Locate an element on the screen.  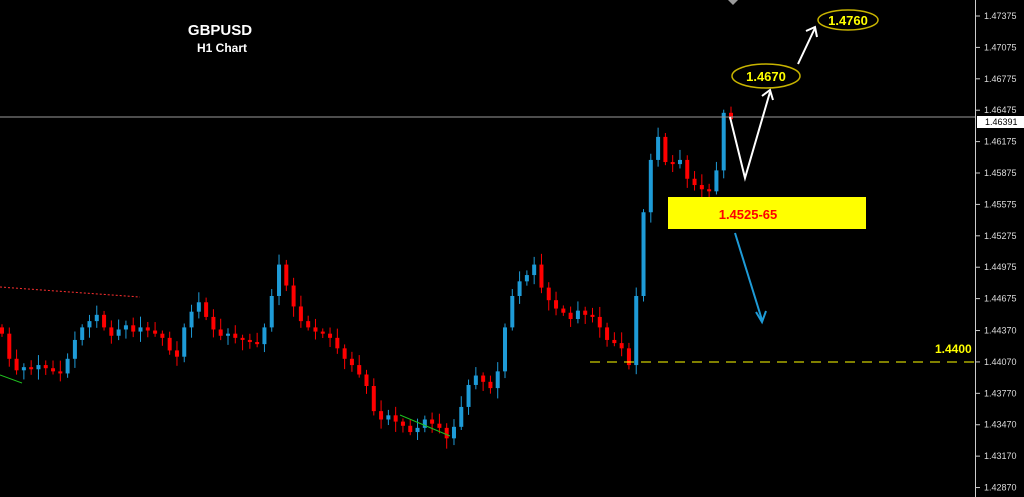
y-tick-label: 1.43170 is located at coordinates (1000, 456).